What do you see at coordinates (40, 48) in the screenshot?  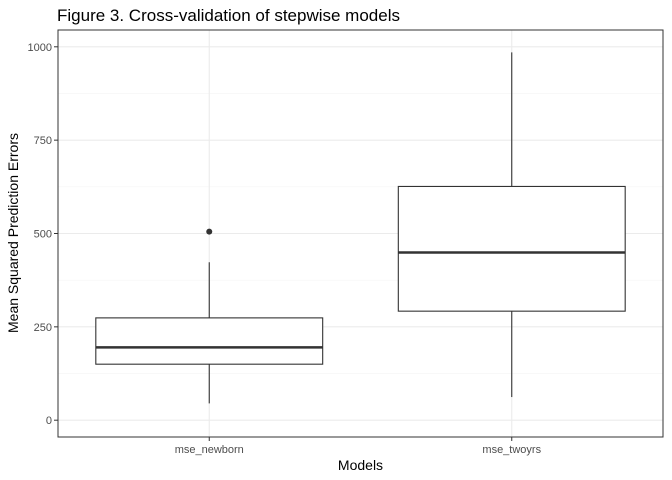 I see `y-tick-label: 1000` at bounding box center [40, 48].